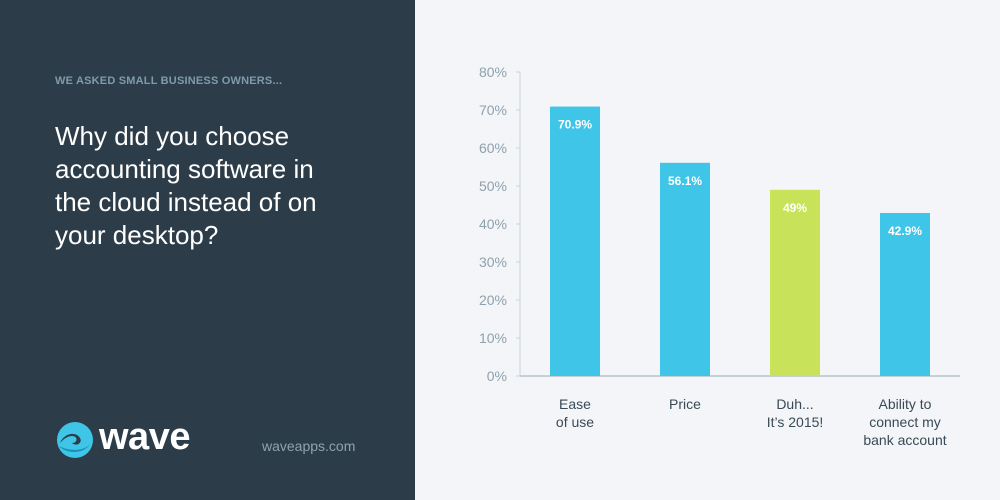 This screenshot has width=1000, height=500. What do you see at coordinates (75, 448) in the screenshot?
I see `logo-wave` at bounding box center [75, 448].